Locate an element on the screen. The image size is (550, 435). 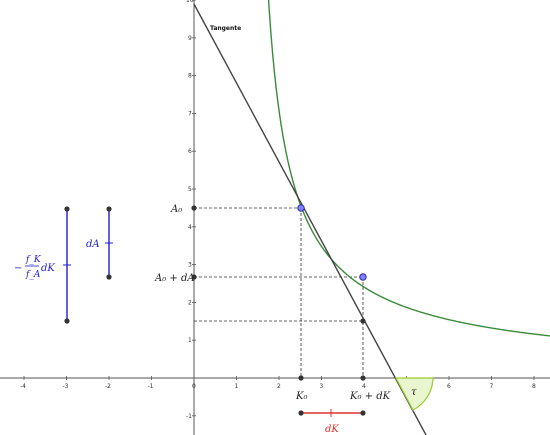
x-tick-label: 4 is located at coordinates (364, 386).